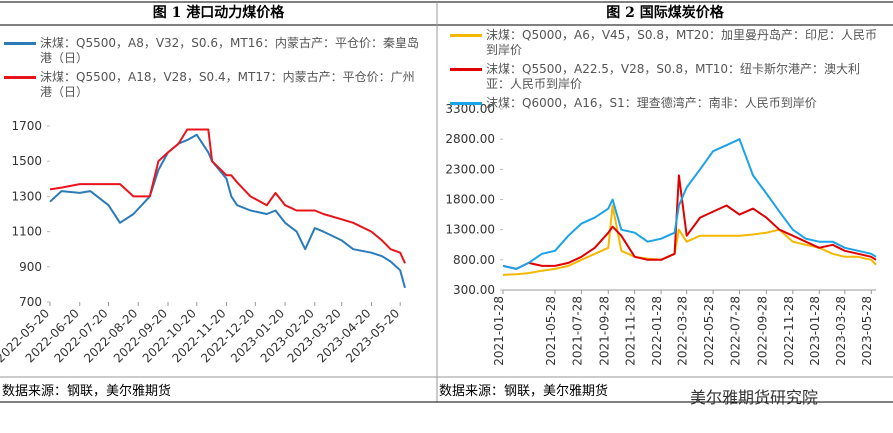  What do you see at coordinates (631, 331) in the screenshot?
I see `x-tick-label: 2021-11-28` at bounding box center [631, 331].